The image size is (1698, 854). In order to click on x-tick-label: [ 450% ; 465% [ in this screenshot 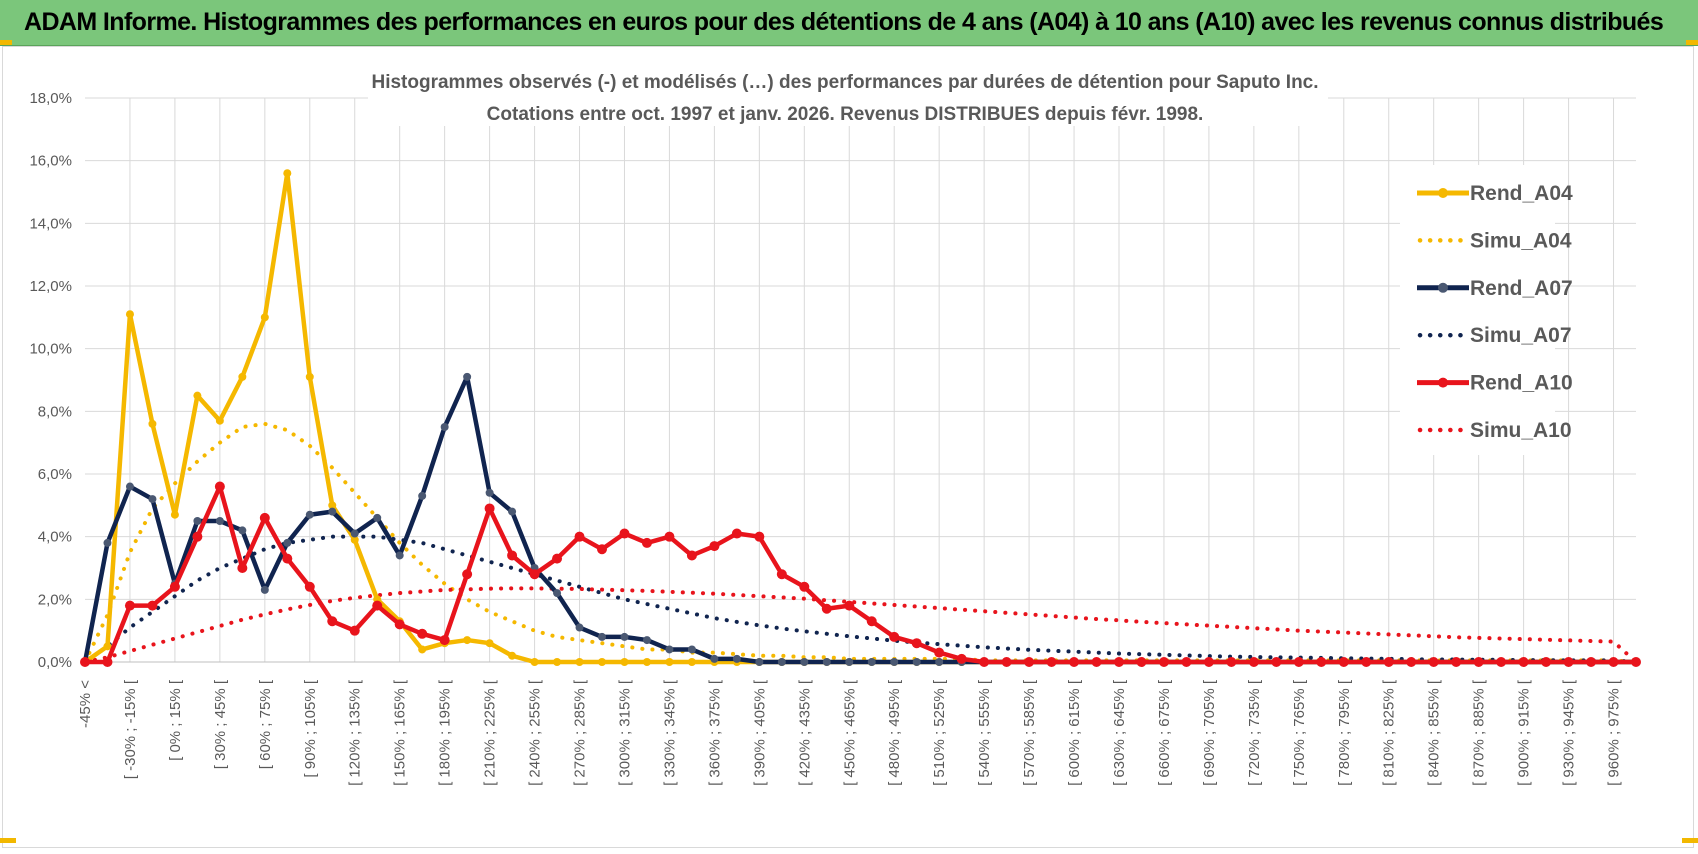, I will do `click(849, 732)`.